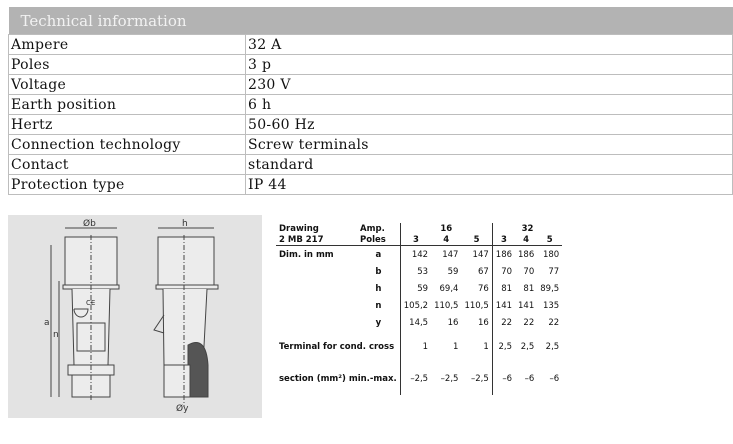 This screenshot has width=733, height=444. Describe the element at coordinates (415, 271) in the screenshot. I see `dims-cell: 53` at that location.